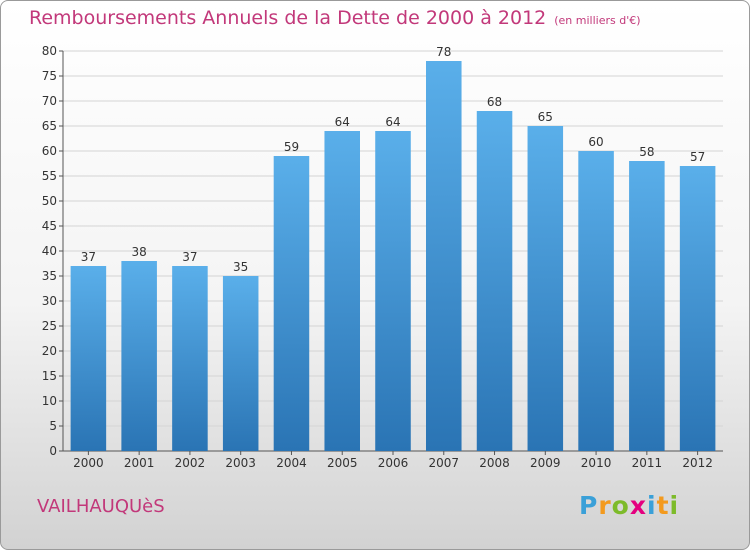 The image size is (750, 550). Describe the element at coordinates (49, 76) in the screenshot. I see `y-tick-label: 75` at that location.